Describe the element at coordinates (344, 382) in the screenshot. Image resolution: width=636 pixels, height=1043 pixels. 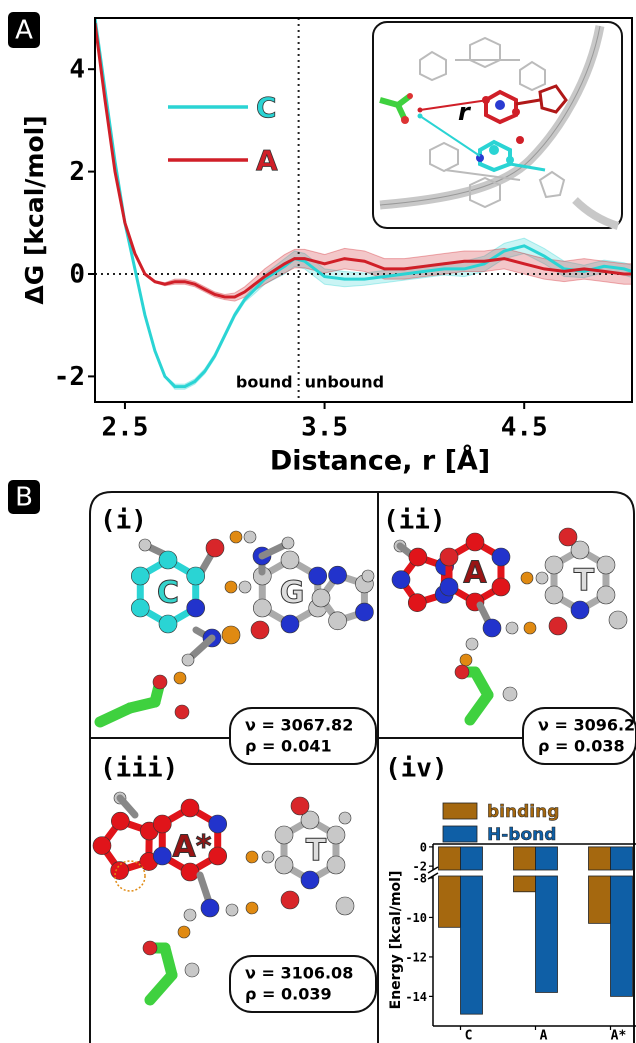
I see `annotation: unbound` at that location.